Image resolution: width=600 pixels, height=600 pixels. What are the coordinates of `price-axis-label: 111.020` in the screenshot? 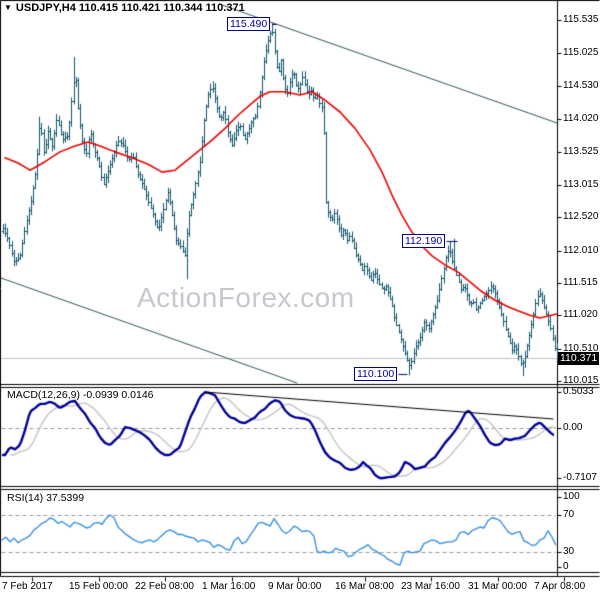 It's located at (580, 314).